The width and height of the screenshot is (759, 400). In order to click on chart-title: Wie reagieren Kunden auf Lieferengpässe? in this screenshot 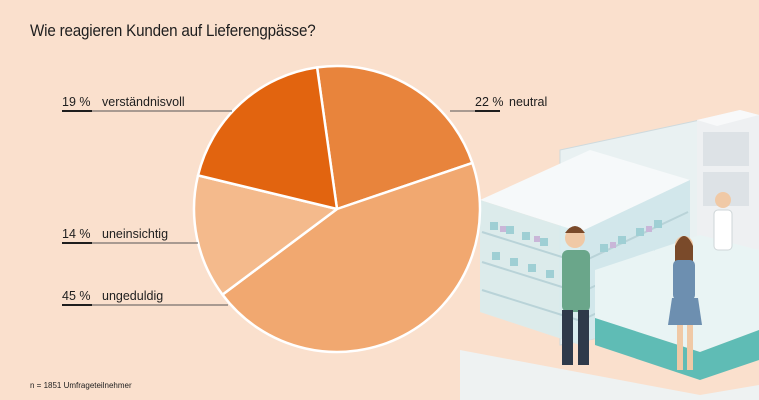, I will do `click(173, 31)`.